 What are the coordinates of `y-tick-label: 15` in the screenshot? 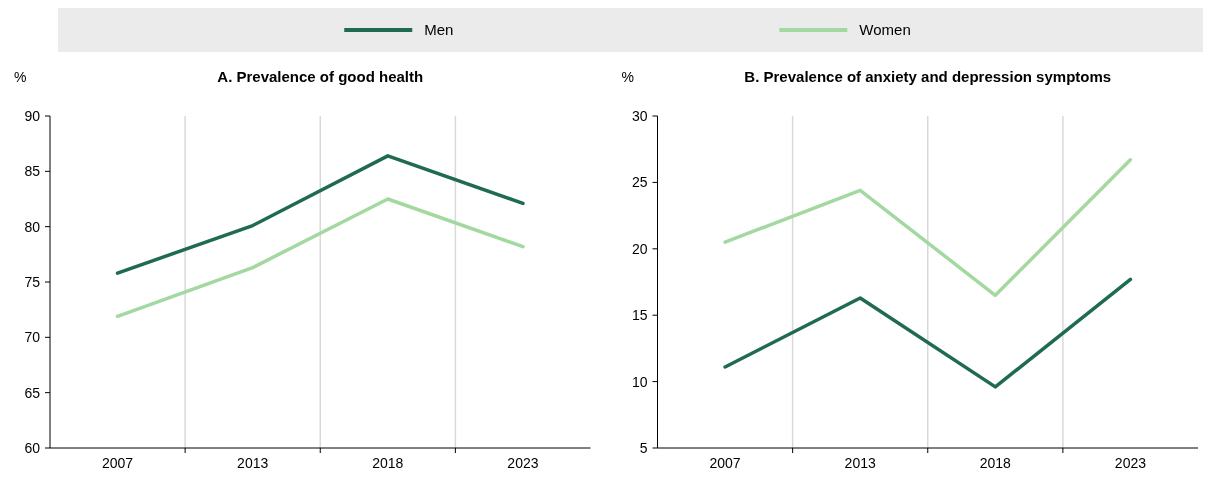 It's located at (639, 315).